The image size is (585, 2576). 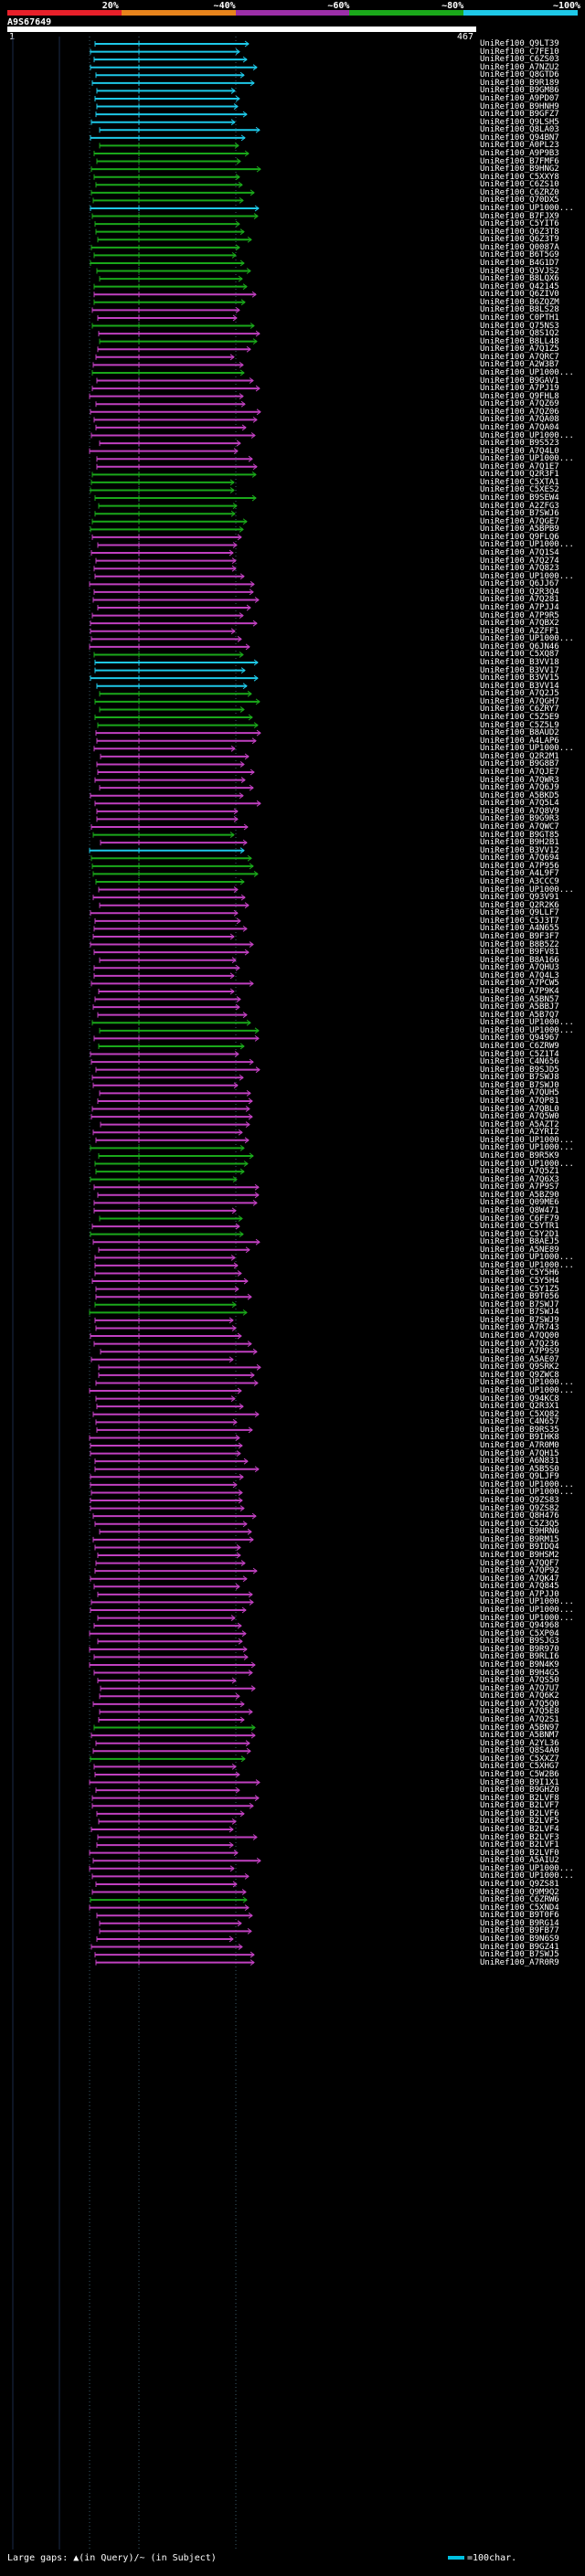 What do you see at coordinates (519, 764) in the screenshot?
I see `hit-label: UniRef100_B9G8B7` at bounding box center [519, 764].